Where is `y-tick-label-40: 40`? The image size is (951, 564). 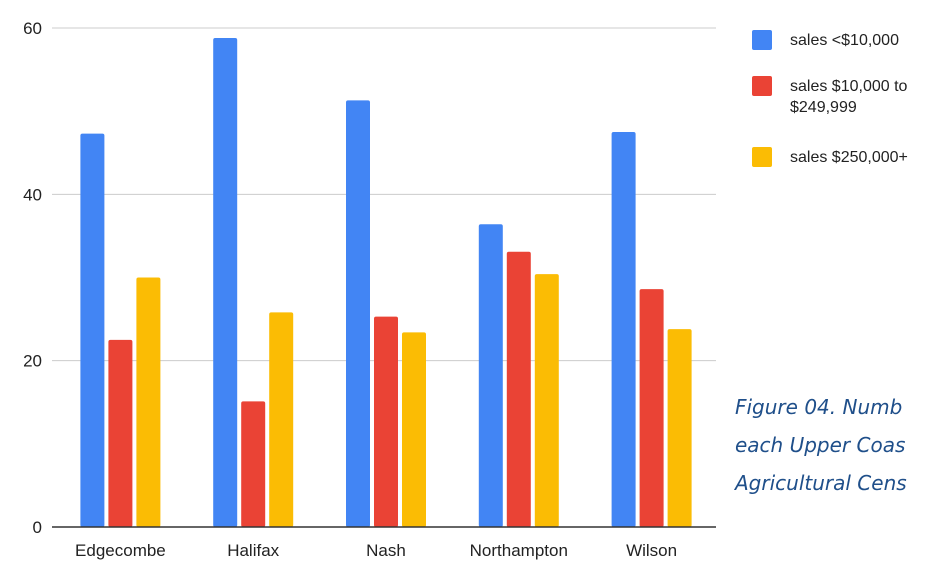 y-tick-label-40: 40 is located at coordinates (32, 194).